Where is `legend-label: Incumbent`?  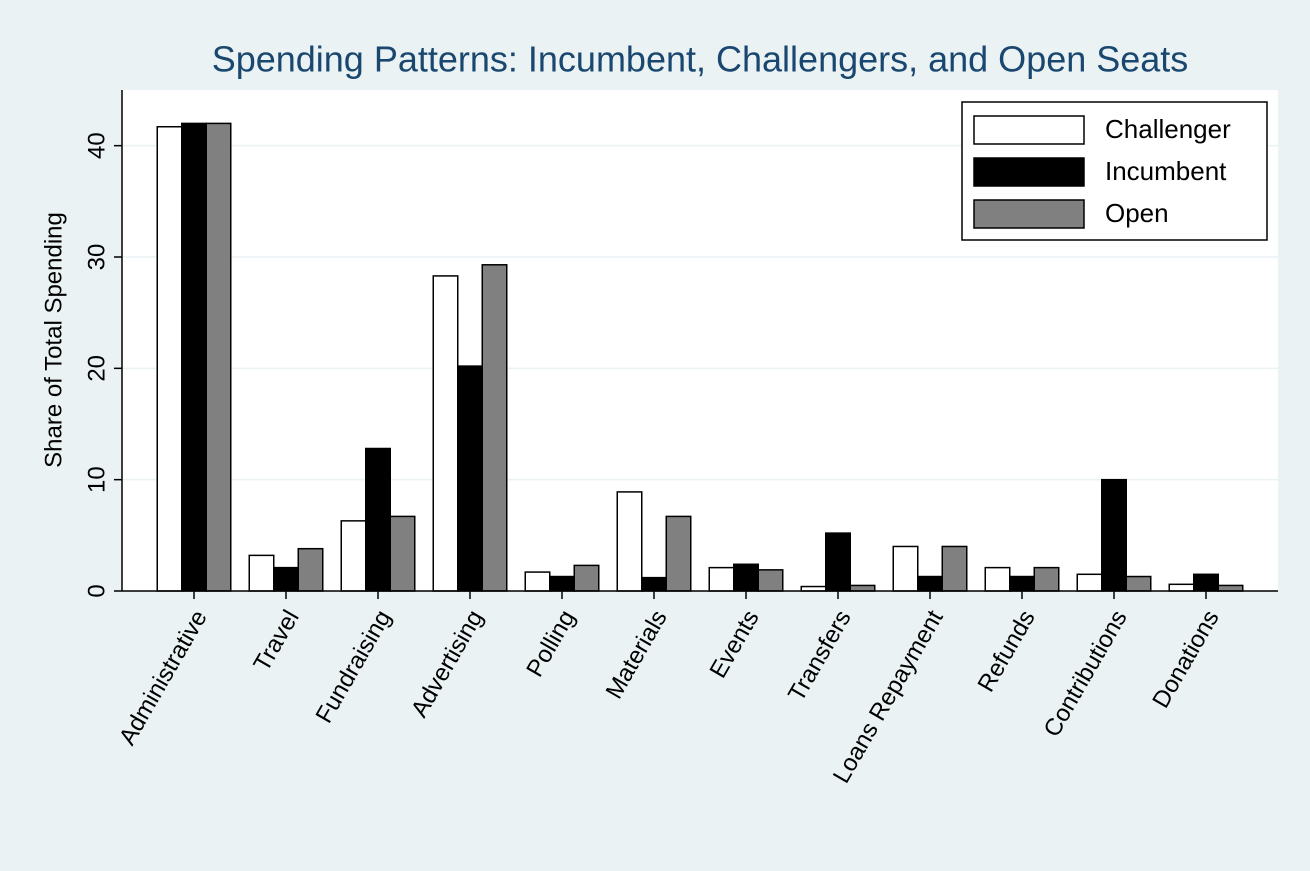 legend-label: Incumbent is located at coordinates (1166, 171).